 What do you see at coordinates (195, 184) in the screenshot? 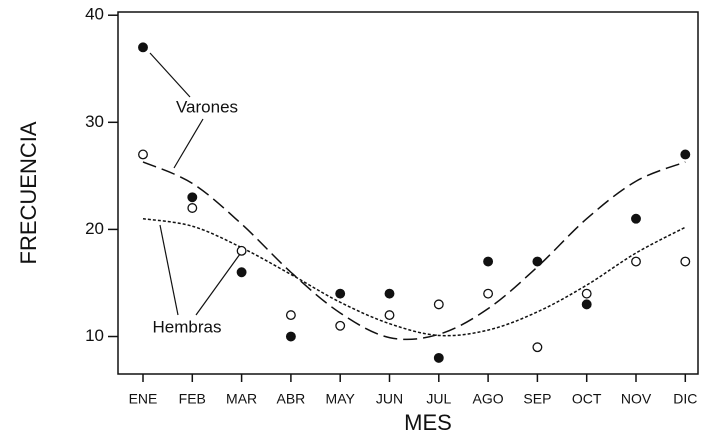
I see `leader-lines` at bounding box center [195, 184].